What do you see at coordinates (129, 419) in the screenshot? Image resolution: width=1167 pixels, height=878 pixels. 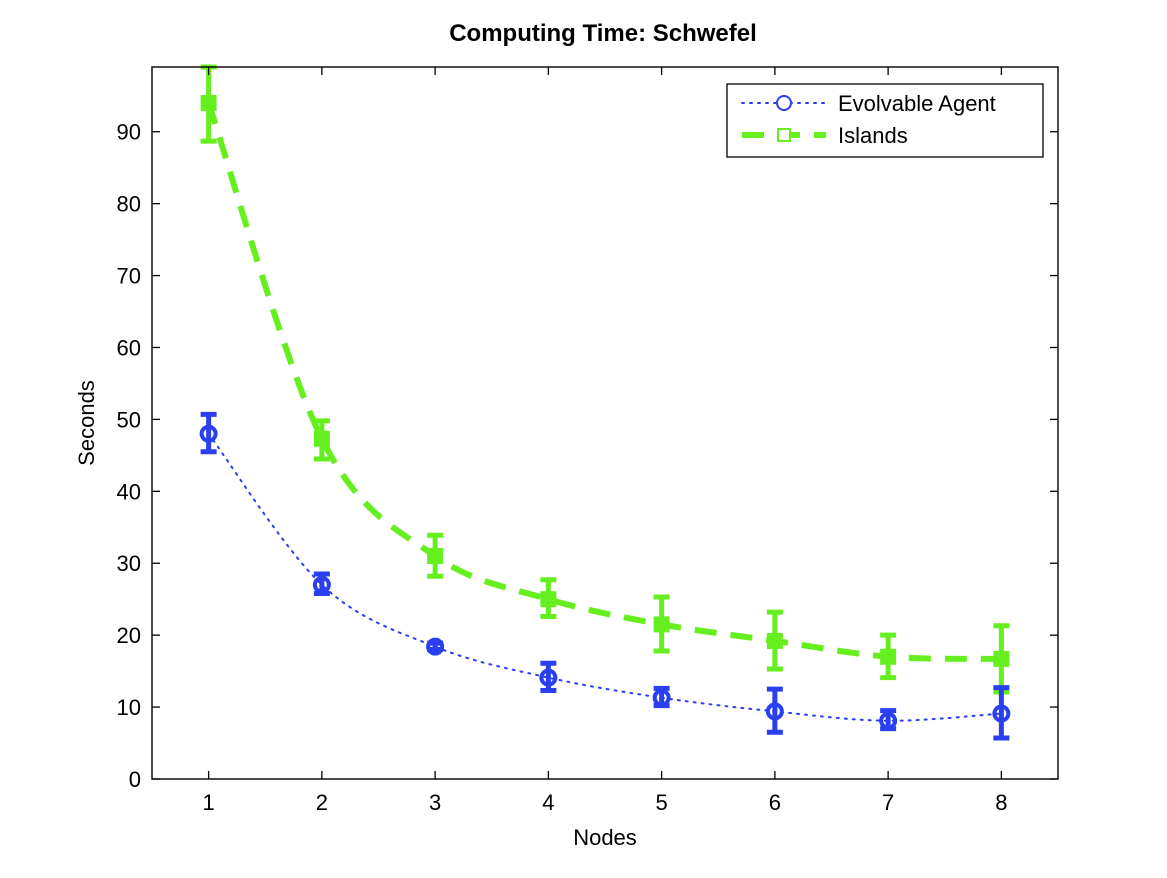 I see `y-tick-label: 50` at bounding box center [129, 419].